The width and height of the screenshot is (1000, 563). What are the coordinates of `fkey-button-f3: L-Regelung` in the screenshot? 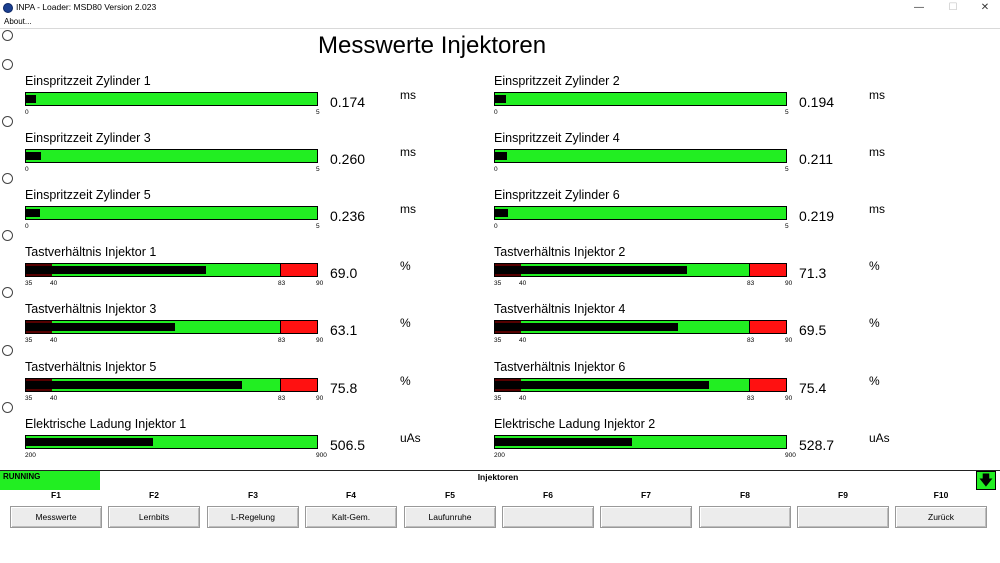 It's located at (253, 517).